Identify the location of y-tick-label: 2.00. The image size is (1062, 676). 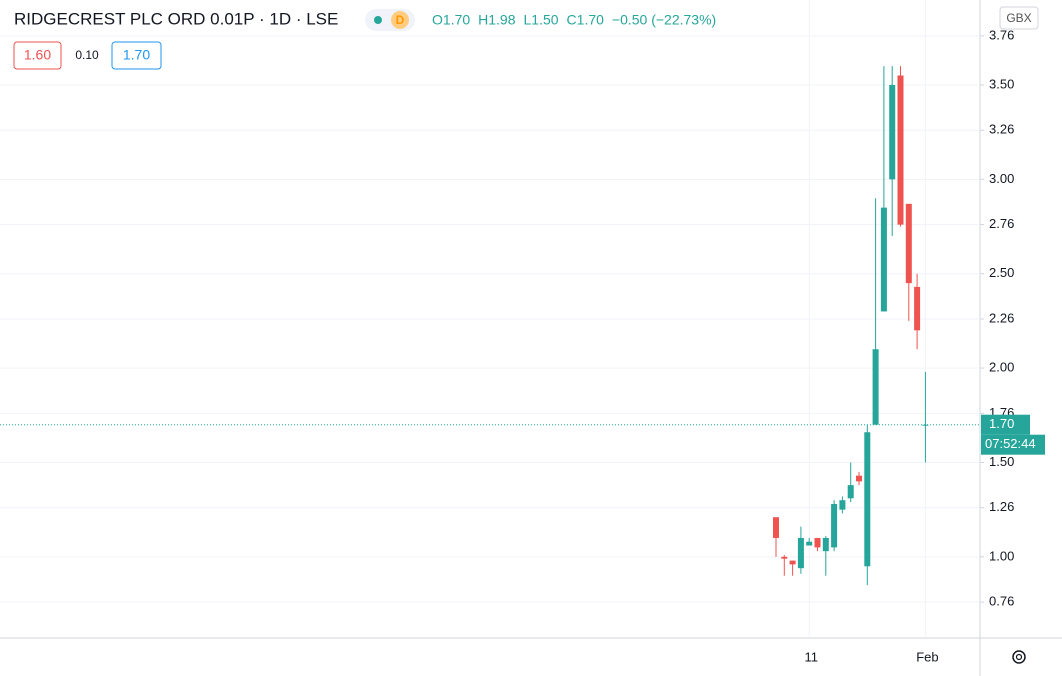
(1001, 367).